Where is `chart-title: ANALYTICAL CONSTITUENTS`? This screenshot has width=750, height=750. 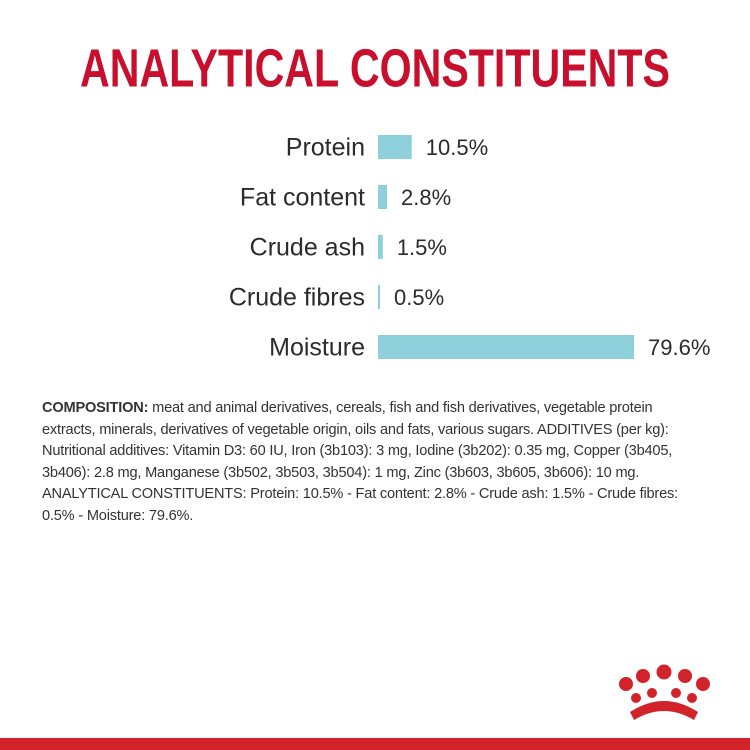
chart-title: ANALYTICAL CONSTITUENTS is located at coordinates (375, 68).